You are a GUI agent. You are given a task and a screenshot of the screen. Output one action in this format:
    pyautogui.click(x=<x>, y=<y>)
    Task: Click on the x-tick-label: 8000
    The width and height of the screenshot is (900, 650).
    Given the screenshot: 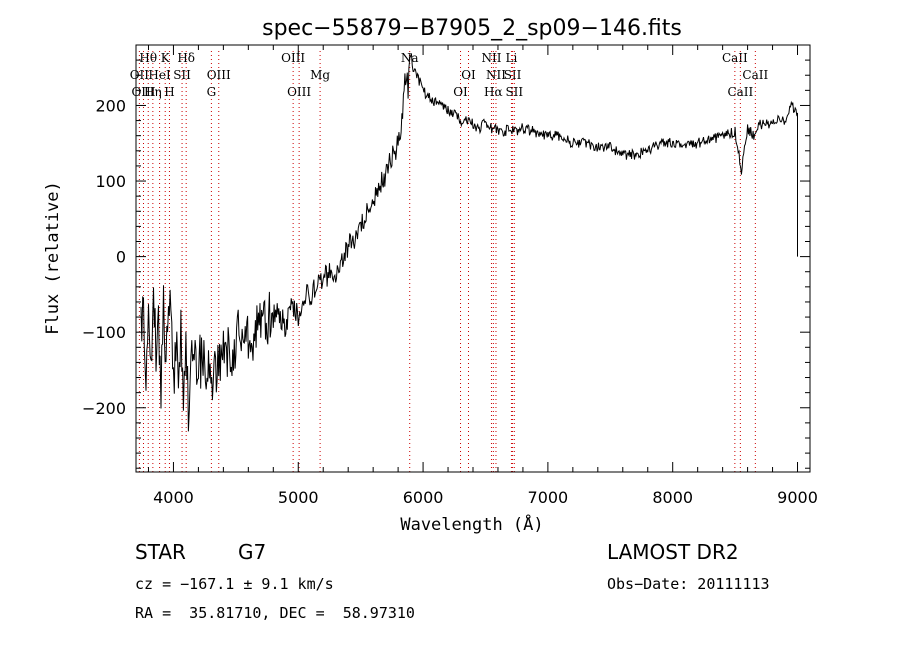 What is the action you would take?
    pyautogui.click(x=672, y=497)
    